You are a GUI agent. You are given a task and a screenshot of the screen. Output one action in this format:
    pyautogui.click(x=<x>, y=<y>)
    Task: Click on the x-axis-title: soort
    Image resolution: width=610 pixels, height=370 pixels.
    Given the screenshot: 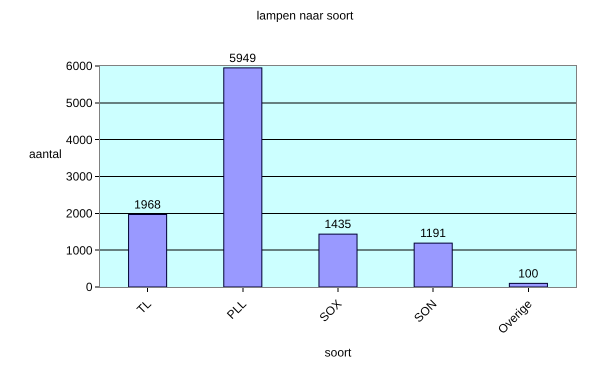 What is the action you would take?
    pyautogui.click(x=338, y=352)
    